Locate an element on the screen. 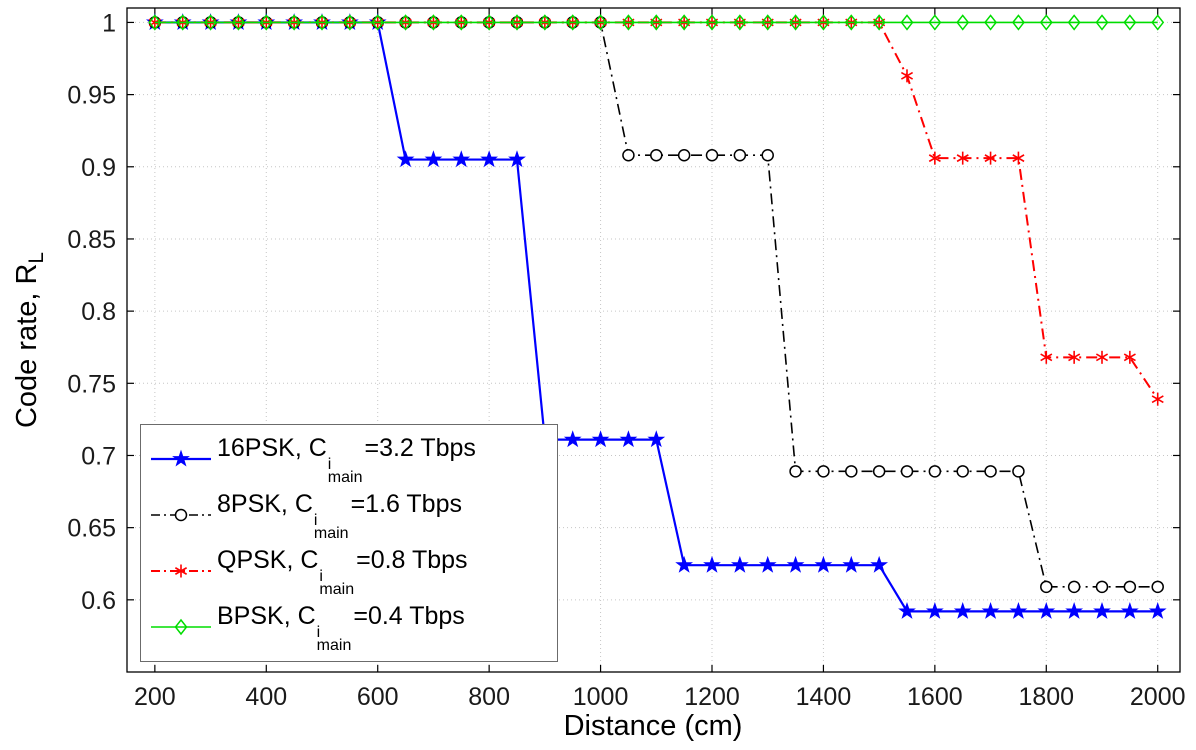  y-axis-label-subscript: L is located at coordinates (36, 257).